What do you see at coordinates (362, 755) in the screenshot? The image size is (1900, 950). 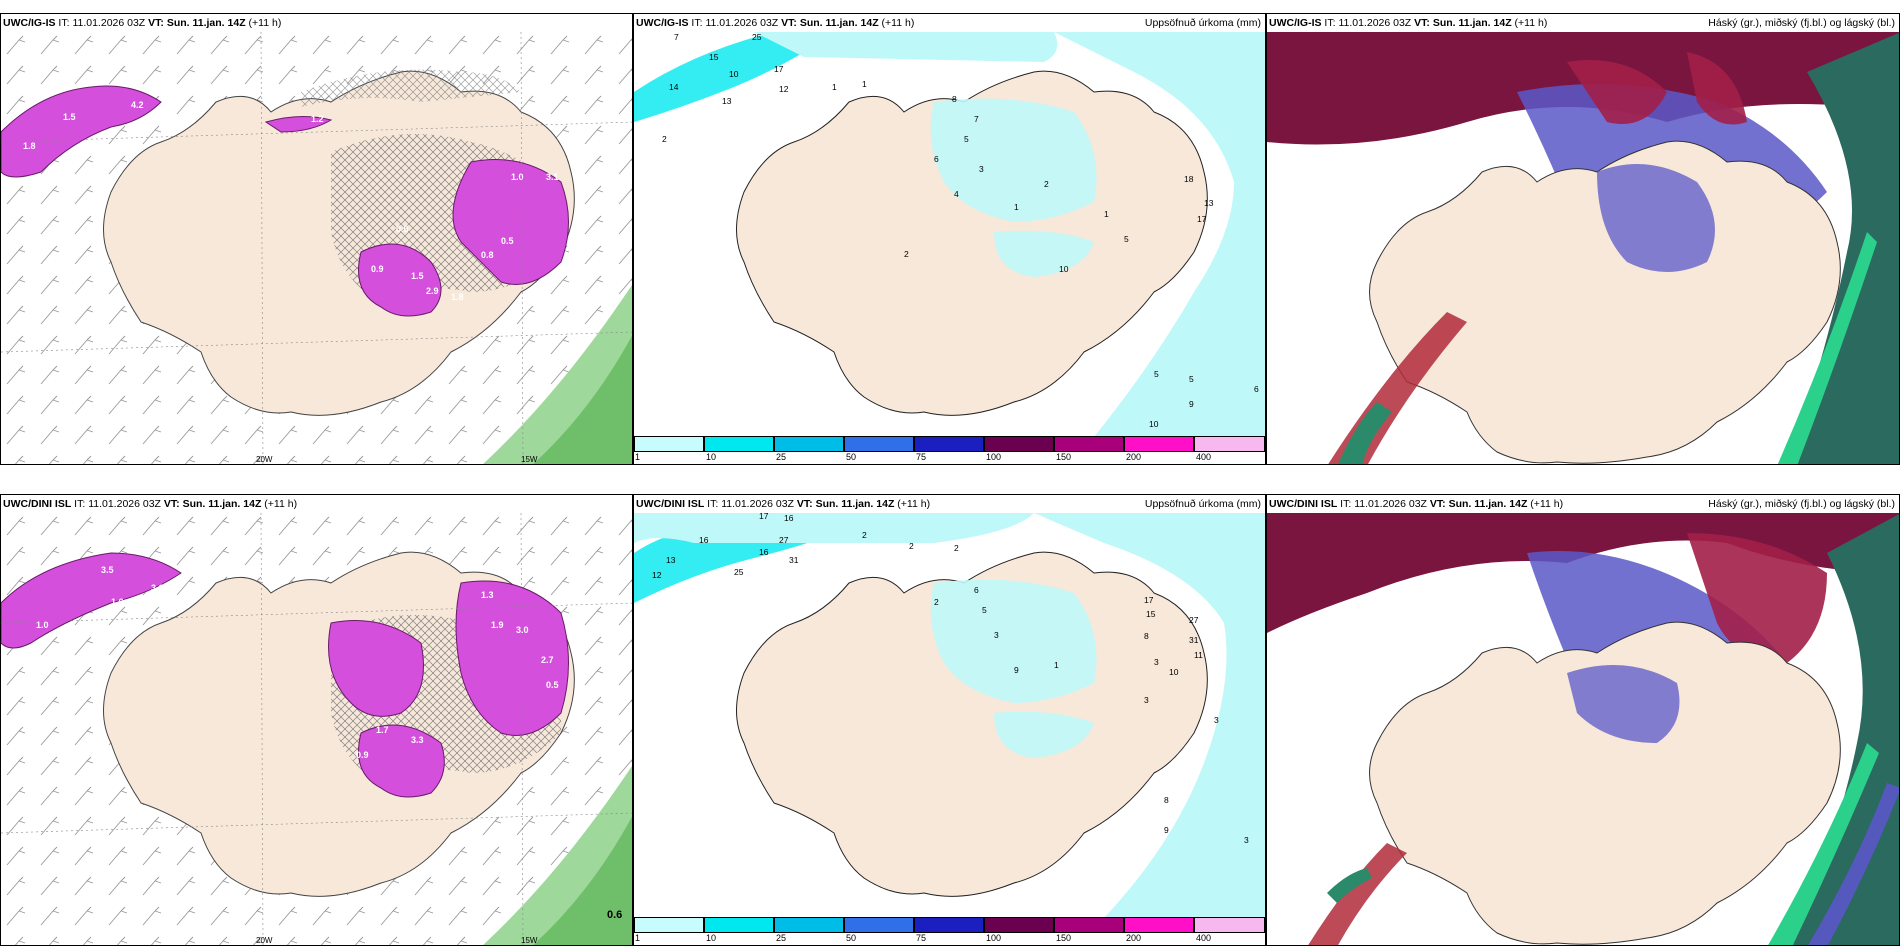 I see `svg-text: 0.9` at bounding box center [362, 755].